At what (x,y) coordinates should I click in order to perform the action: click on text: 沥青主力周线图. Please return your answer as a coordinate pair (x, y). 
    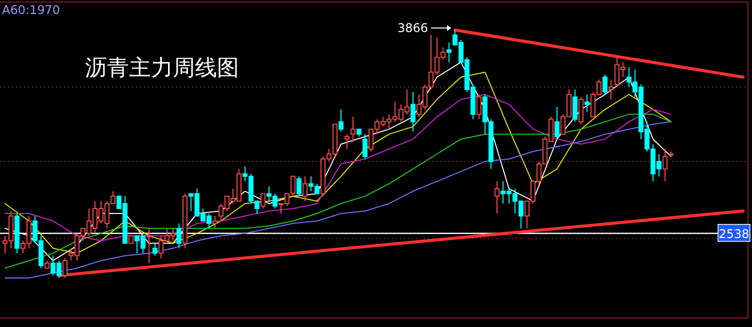
    Looking at the image, I should click on (162, 68).